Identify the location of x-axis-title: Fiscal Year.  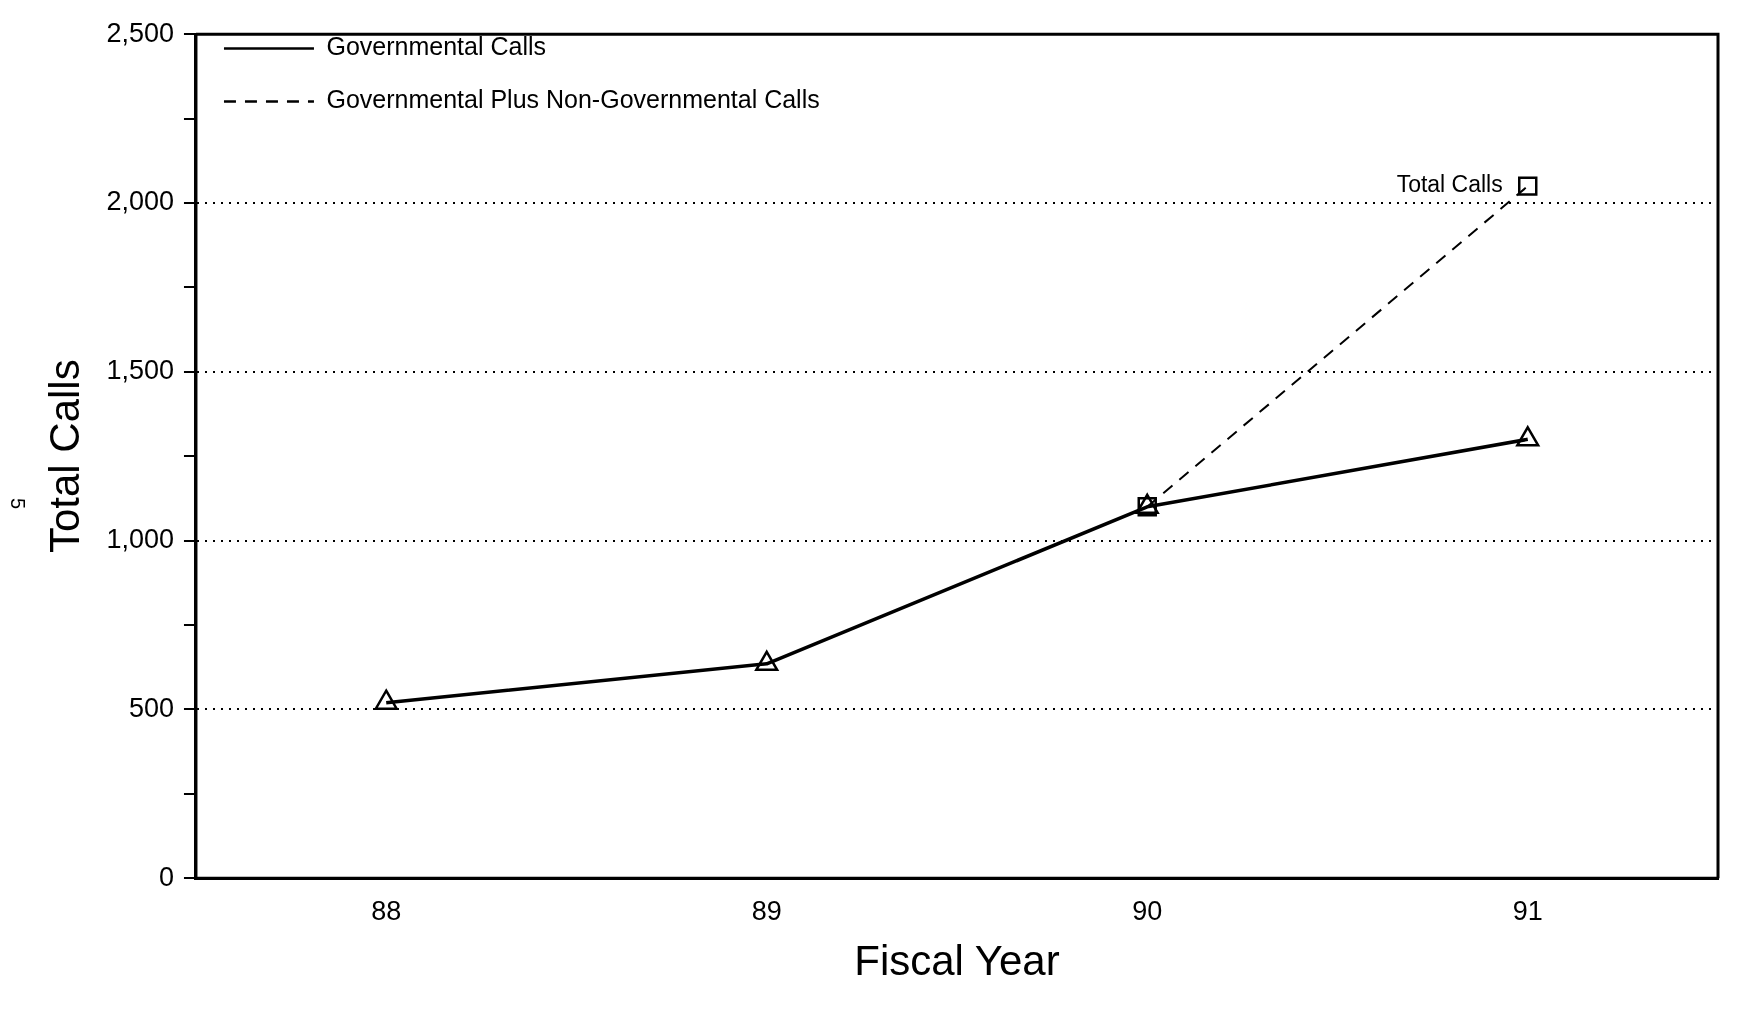
(957, 961).